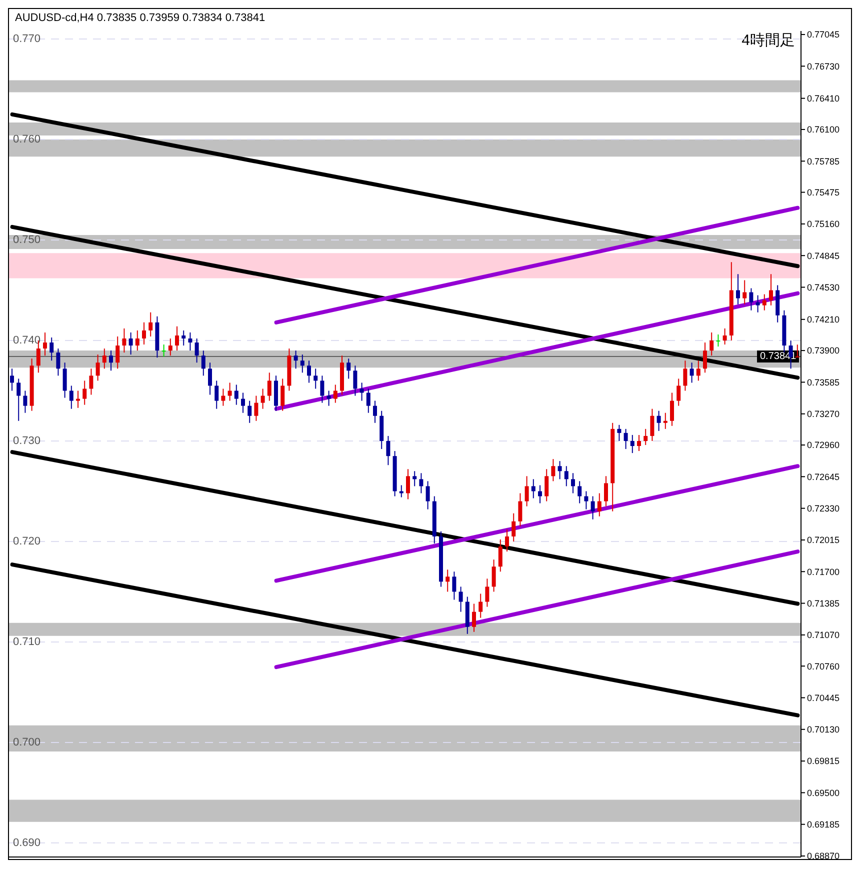 The image size is (860, 869). Describe the element at coordinates (823, 761) in the screenshot. I see `y-tick-label: 0.69815` at that location.